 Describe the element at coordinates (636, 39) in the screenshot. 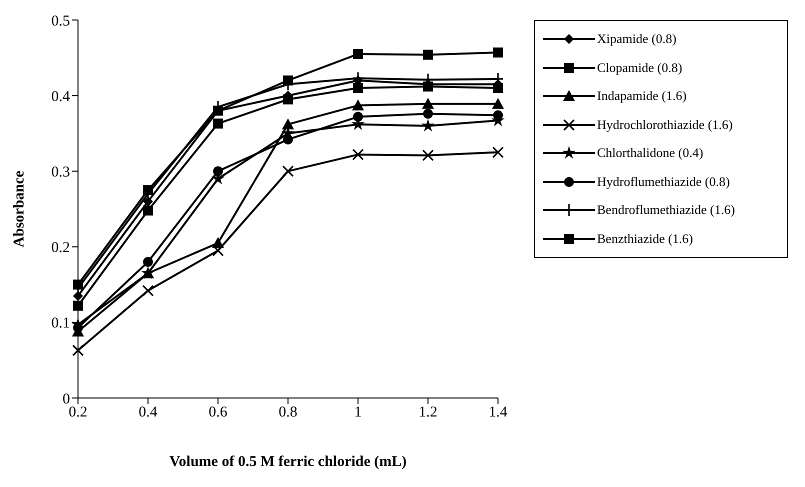

I see `legend-label: Xipamide (0.8)` at that location.